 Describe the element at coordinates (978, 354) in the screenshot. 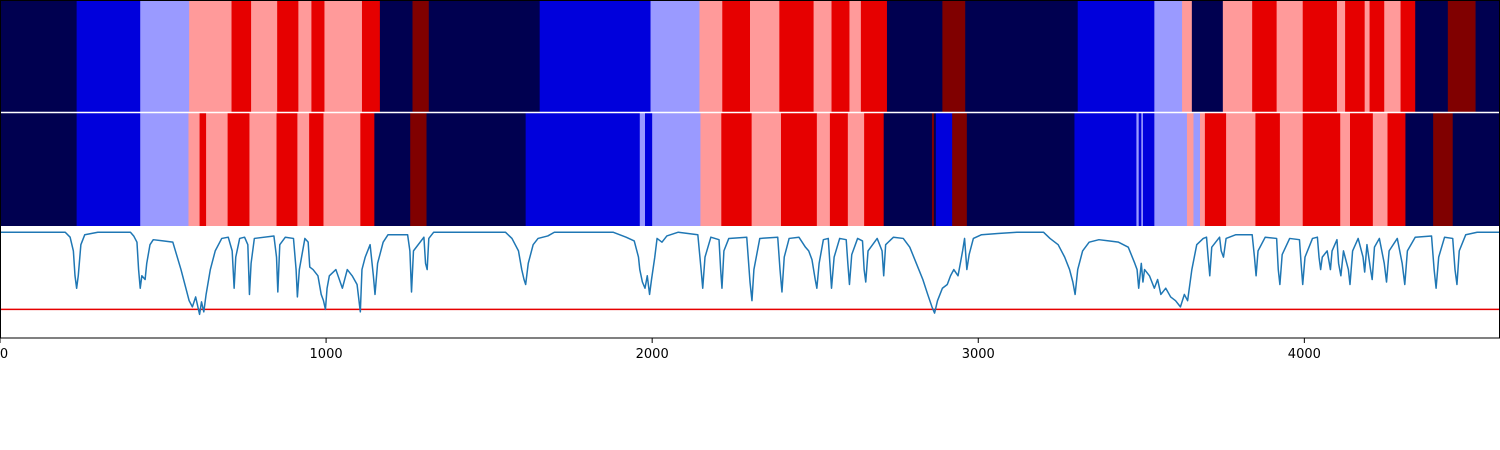

I see `x-tick-label: 3000` at that location.